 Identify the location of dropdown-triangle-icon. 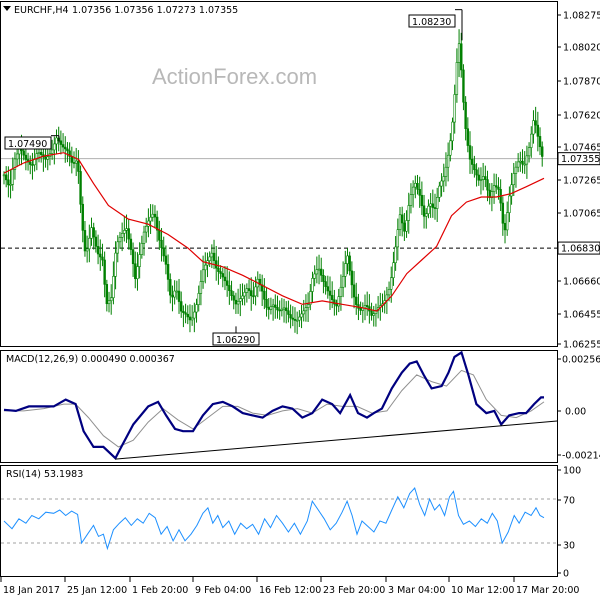
(7, 8).